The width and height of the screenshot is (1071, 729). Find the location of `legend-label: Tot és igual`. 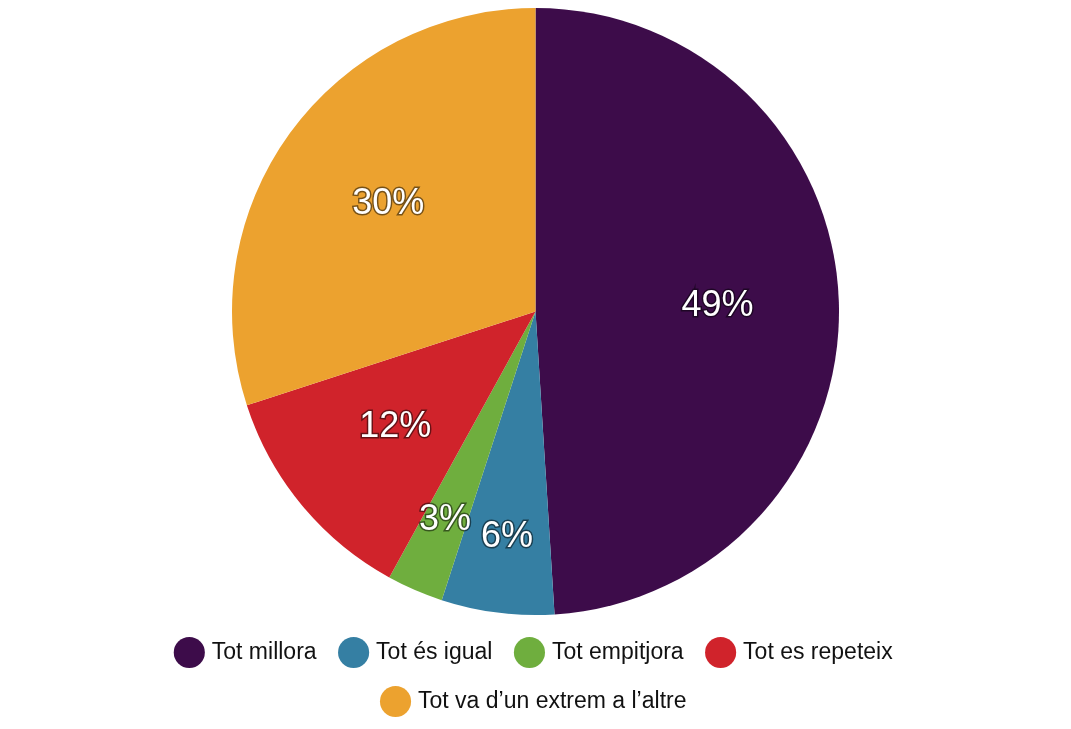

legend-label: Tot és igual is located at coordinates (434, 650).